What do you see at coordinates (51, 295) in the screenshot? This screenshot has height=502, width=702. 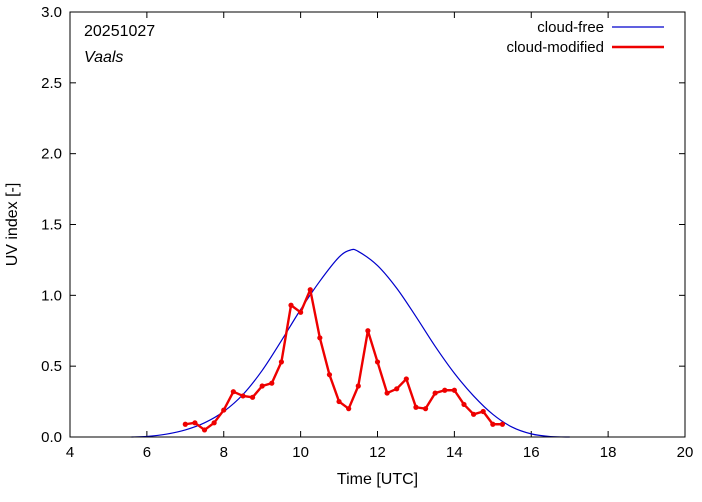 I see `y-tick-label: 1.0` at bounding box center [51, 295].